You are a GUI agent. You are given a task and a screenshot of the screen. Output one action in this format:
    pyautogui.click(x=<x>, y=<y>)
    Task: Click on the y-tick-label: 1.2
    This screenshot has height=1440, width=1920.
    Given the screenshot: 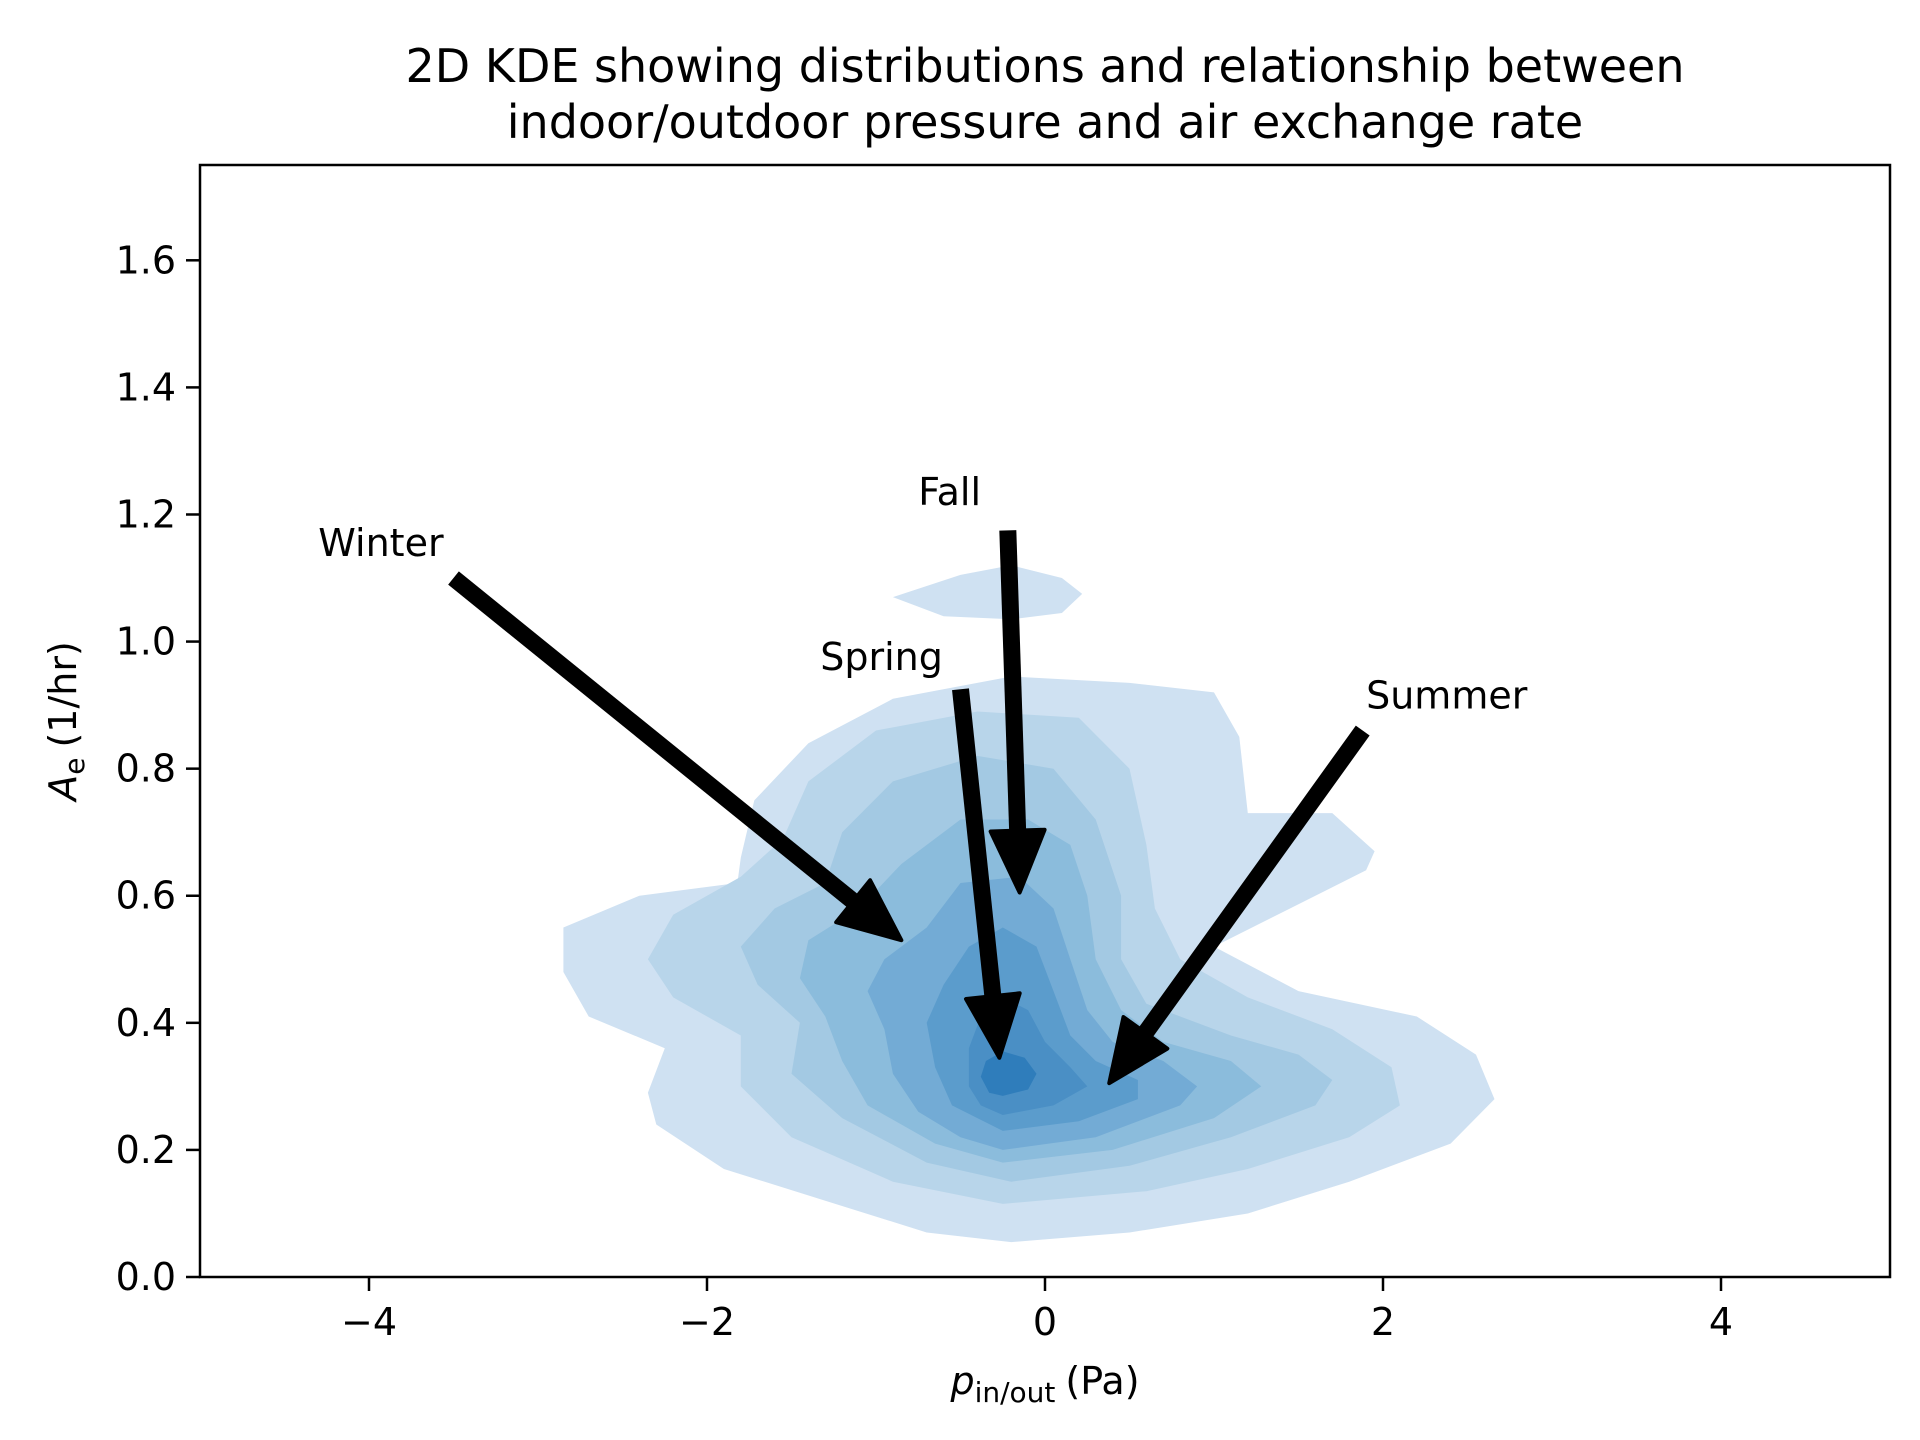 What is the action you would take?
    pyautogui.click(x=146, y=514)
    